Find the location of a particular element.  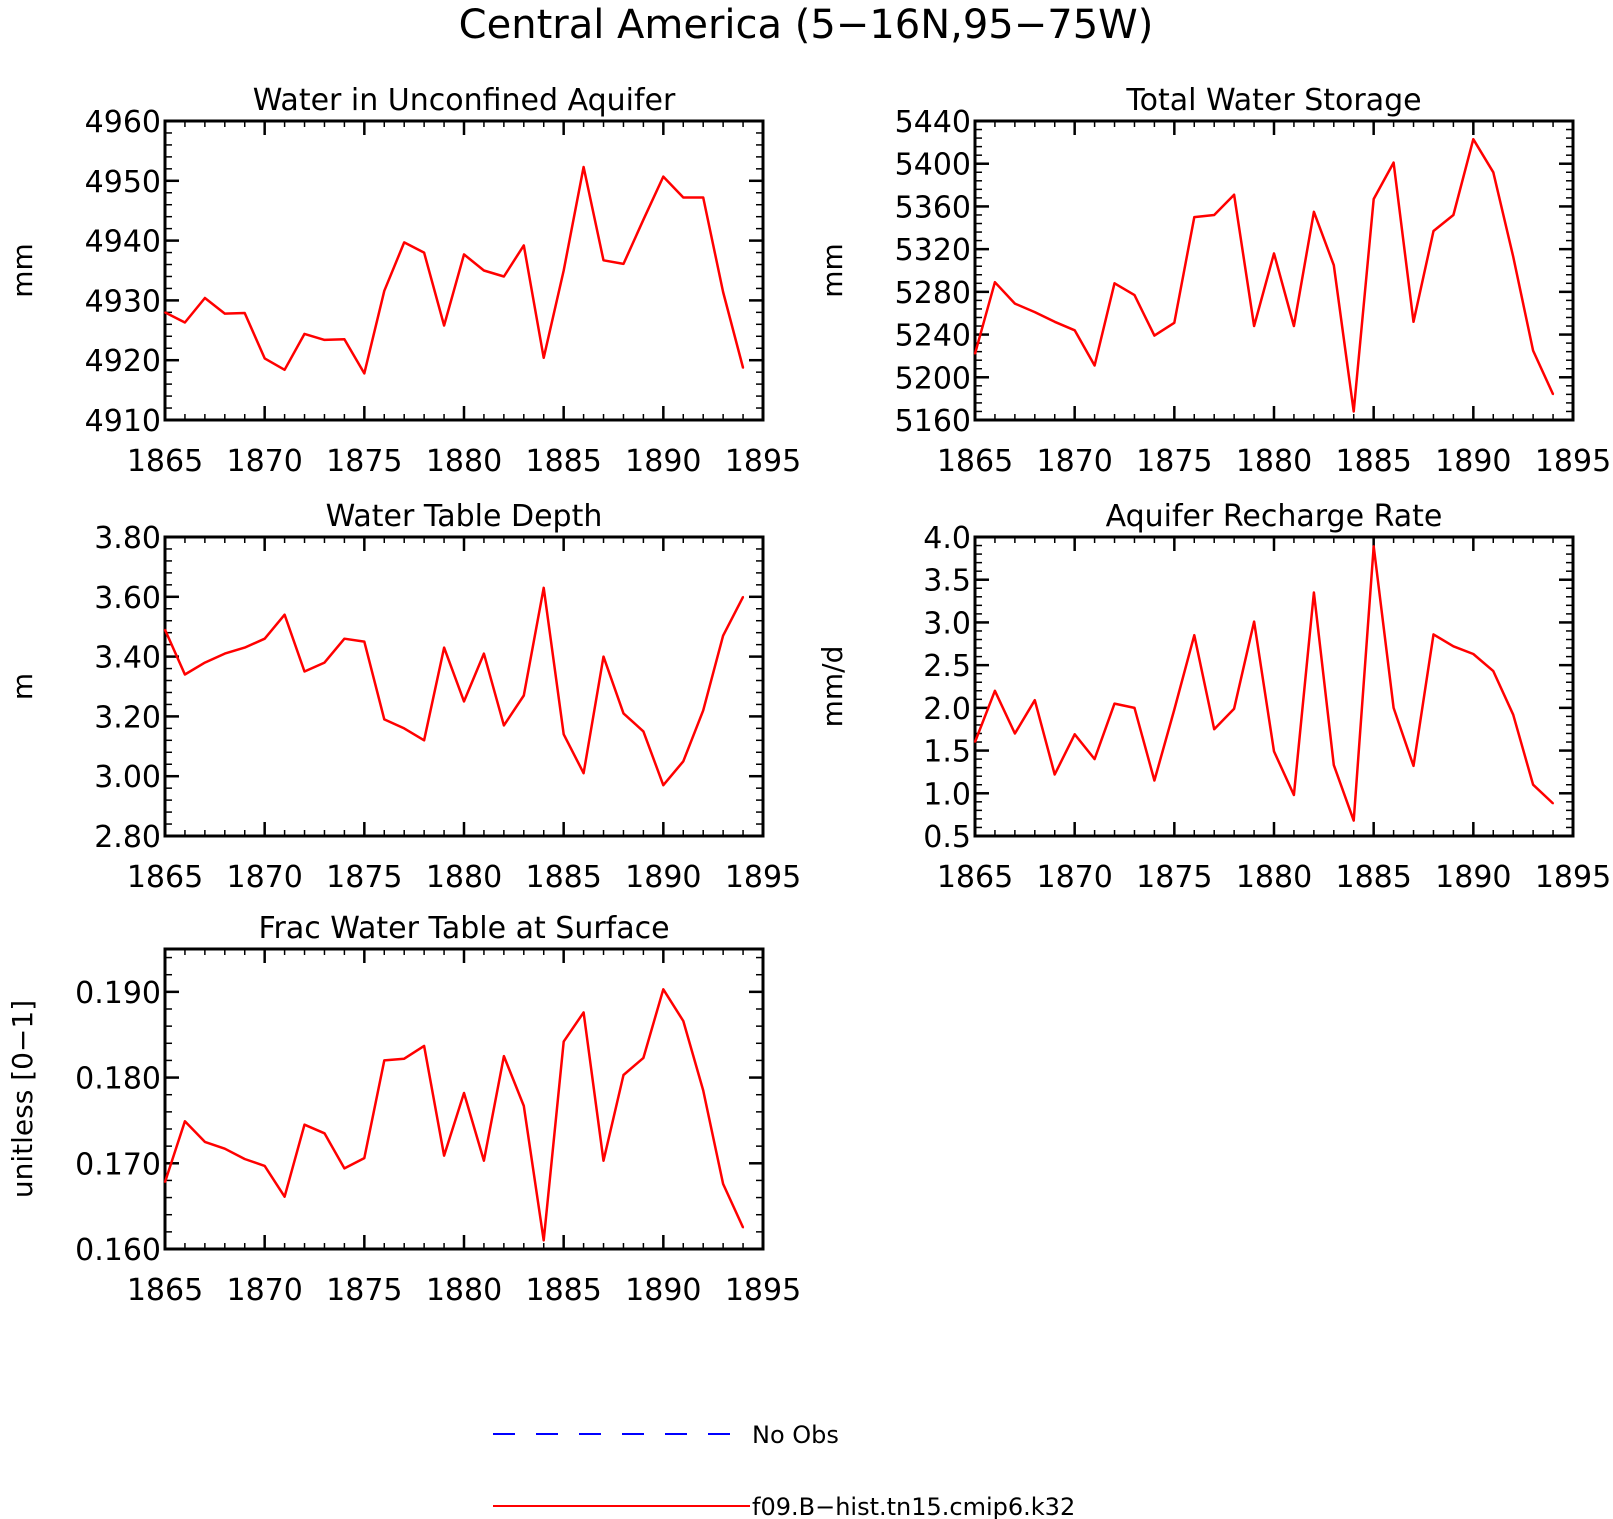

x-tick-label: 1880 is located at coordinates (464, 1290).